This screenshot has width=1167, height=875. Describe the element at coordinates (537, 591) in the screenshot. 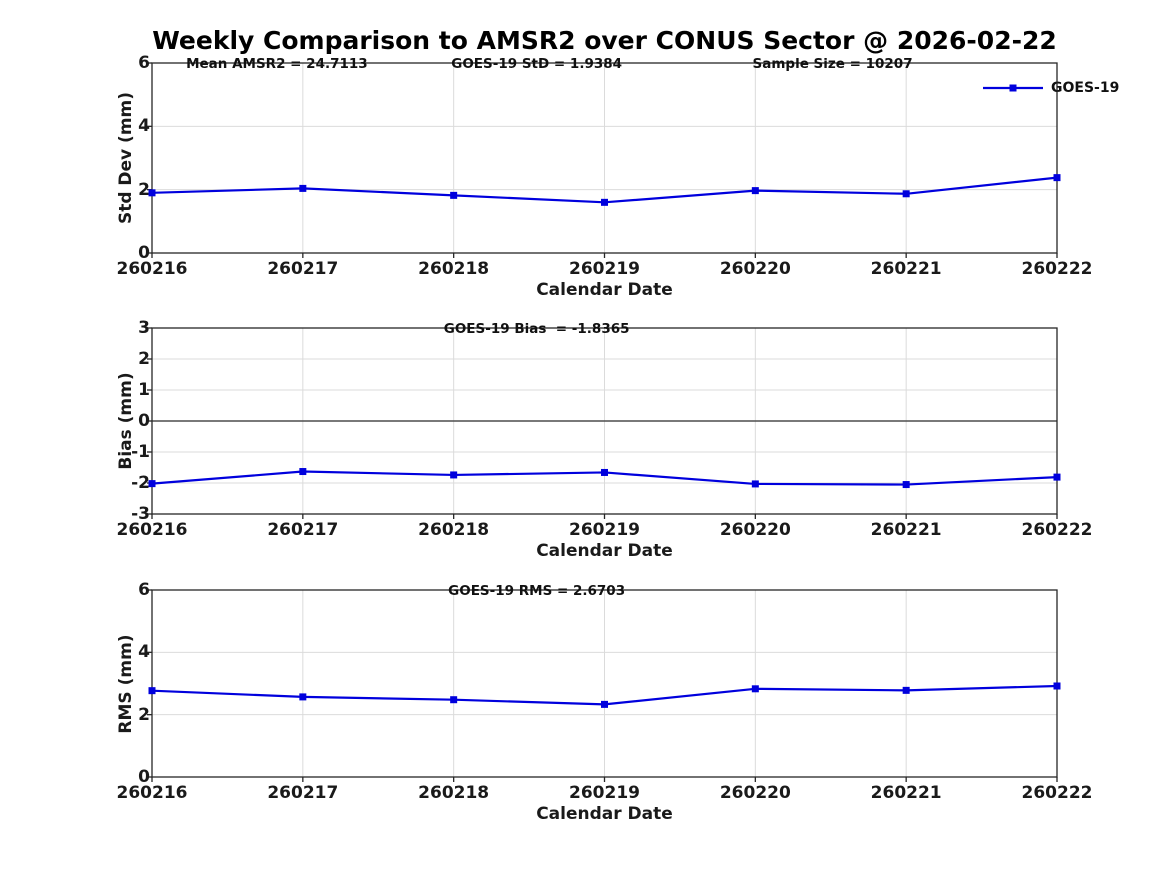

I see `annotation: GOES-19 RMS = 2.6703` at that location.